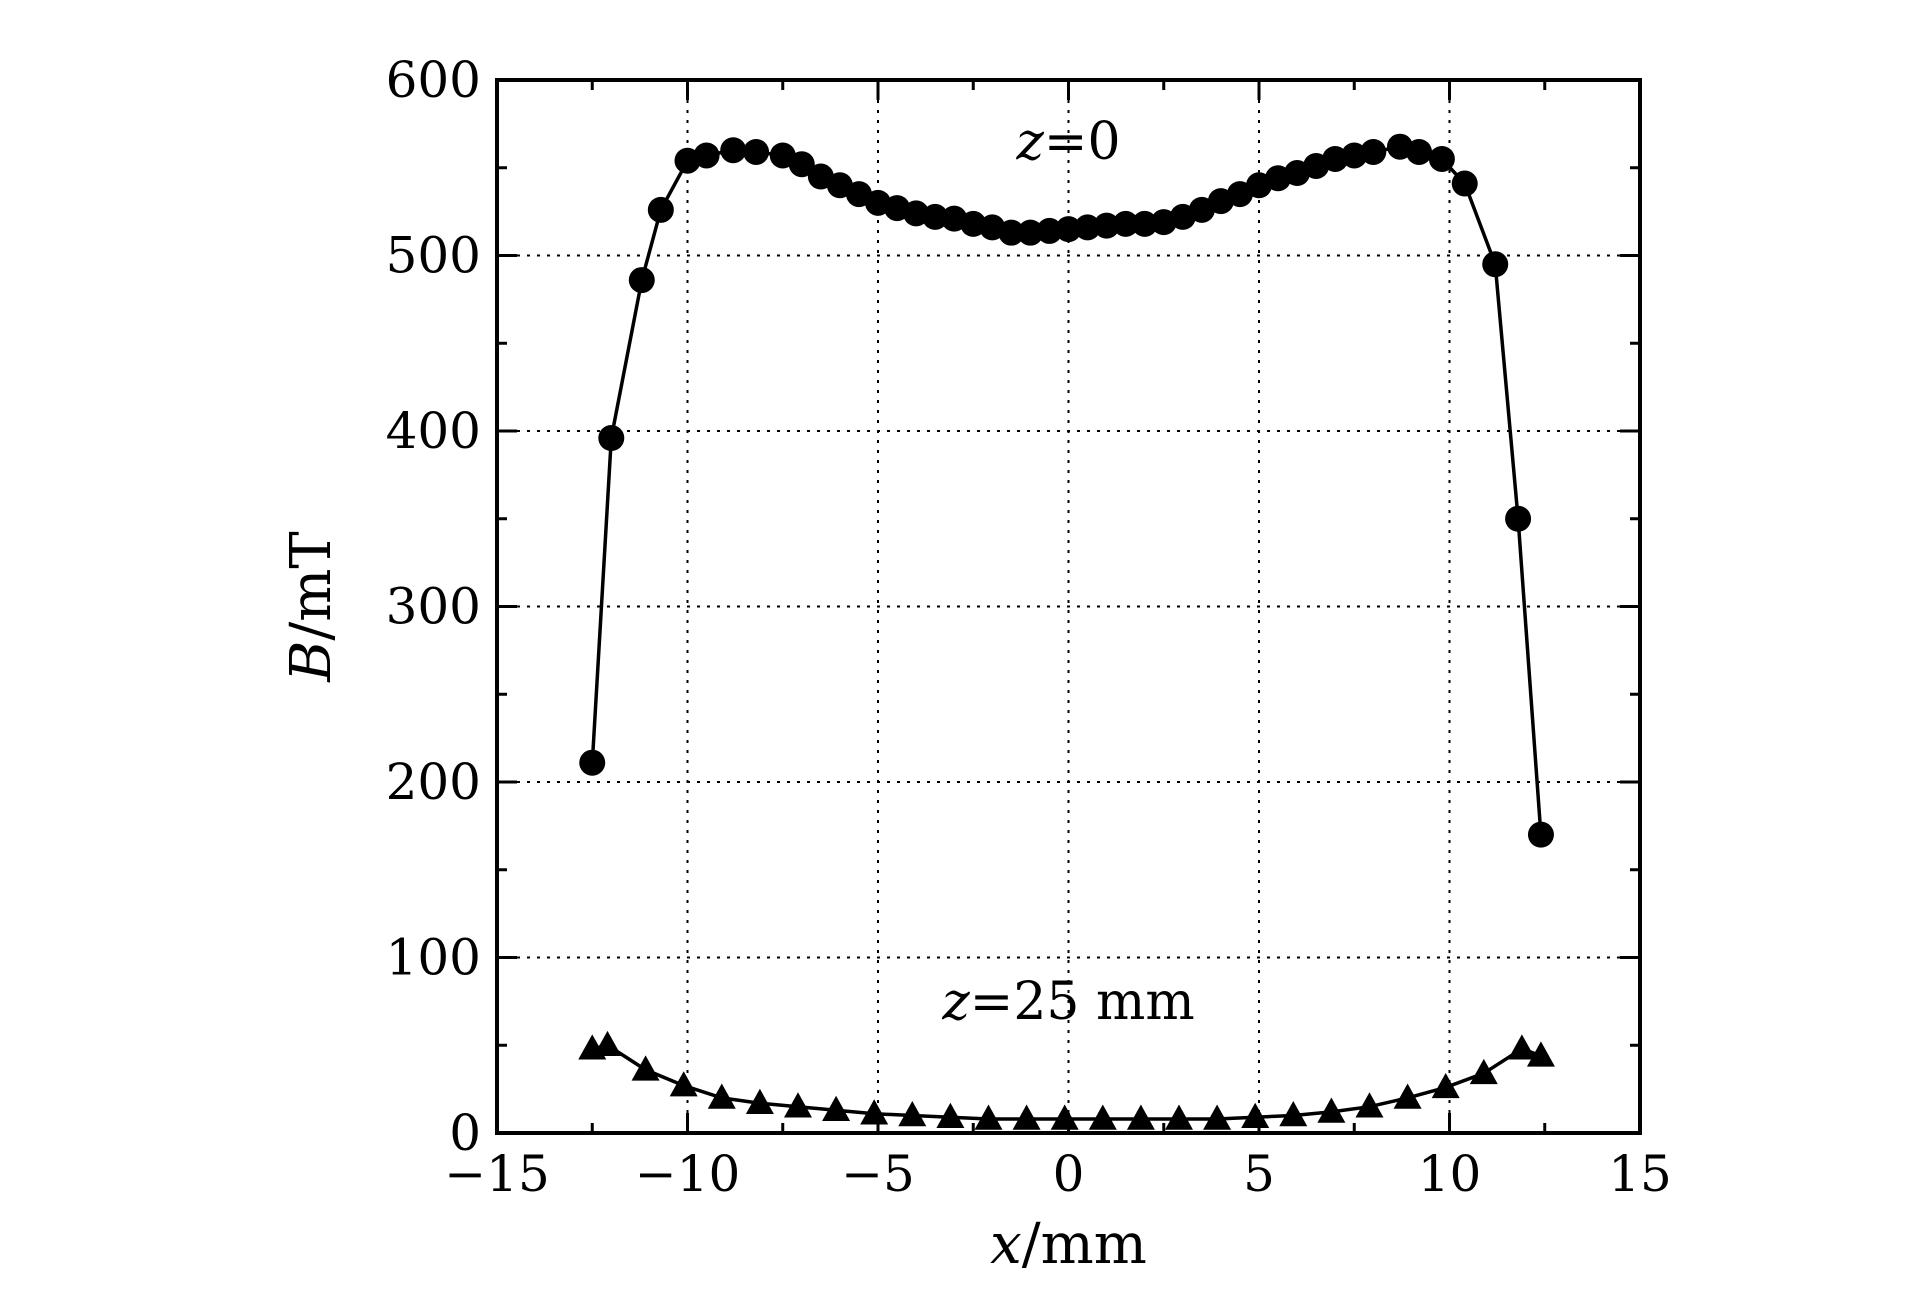 The height and width of the screenshot is (1299, 1923). I want to click on x-tick-label: 15, so click(1640, 1174).